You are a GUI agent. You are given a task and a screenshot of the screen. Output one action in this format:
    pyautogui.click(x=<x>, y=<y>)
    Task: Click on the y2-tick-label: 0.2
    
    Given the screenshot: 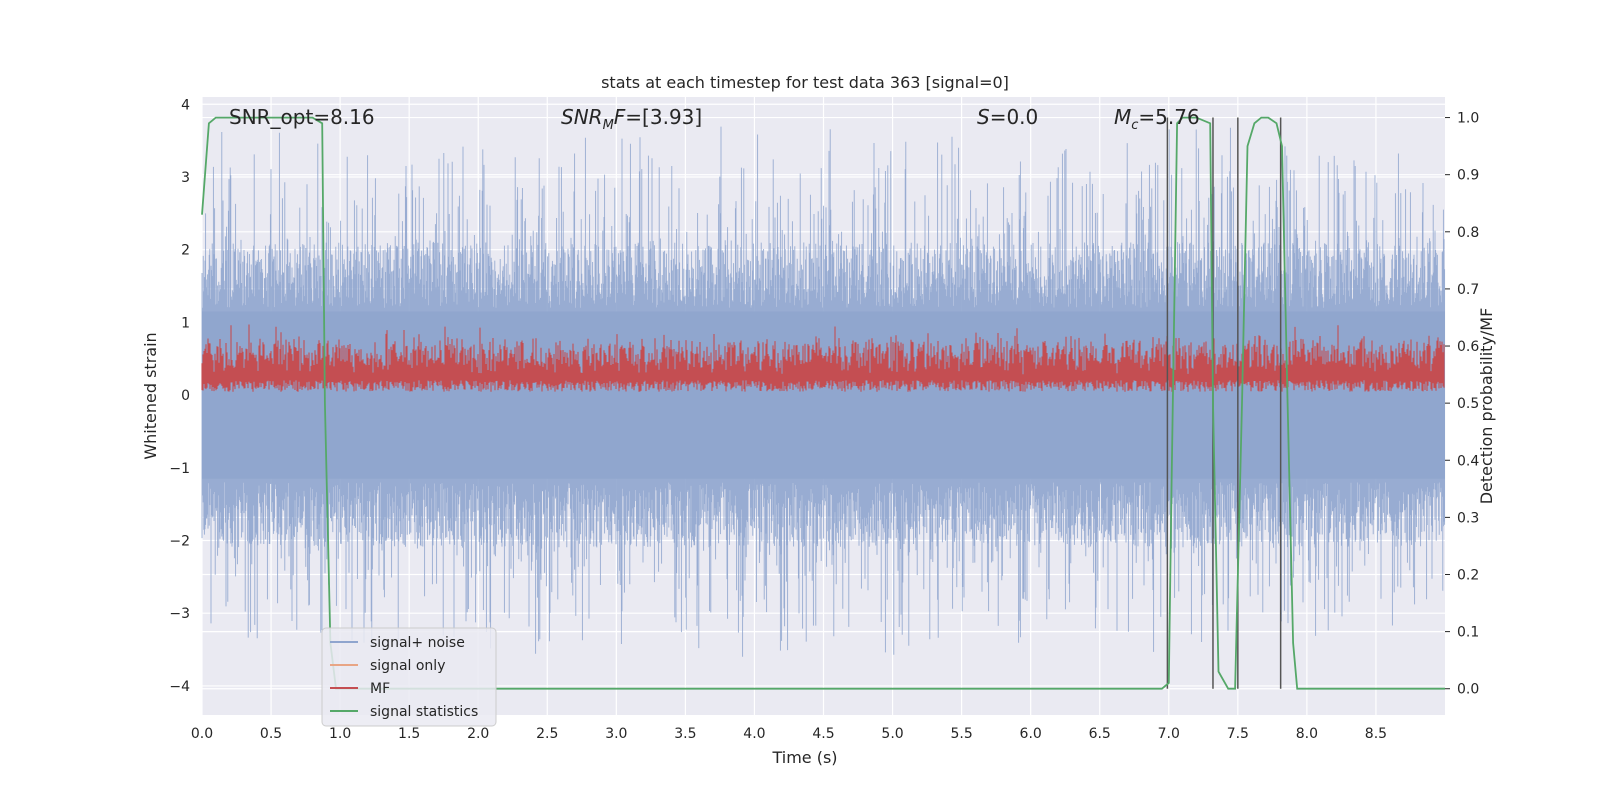 What is the action you would take?
    pyautogui.click(x=1468, y=575)
    